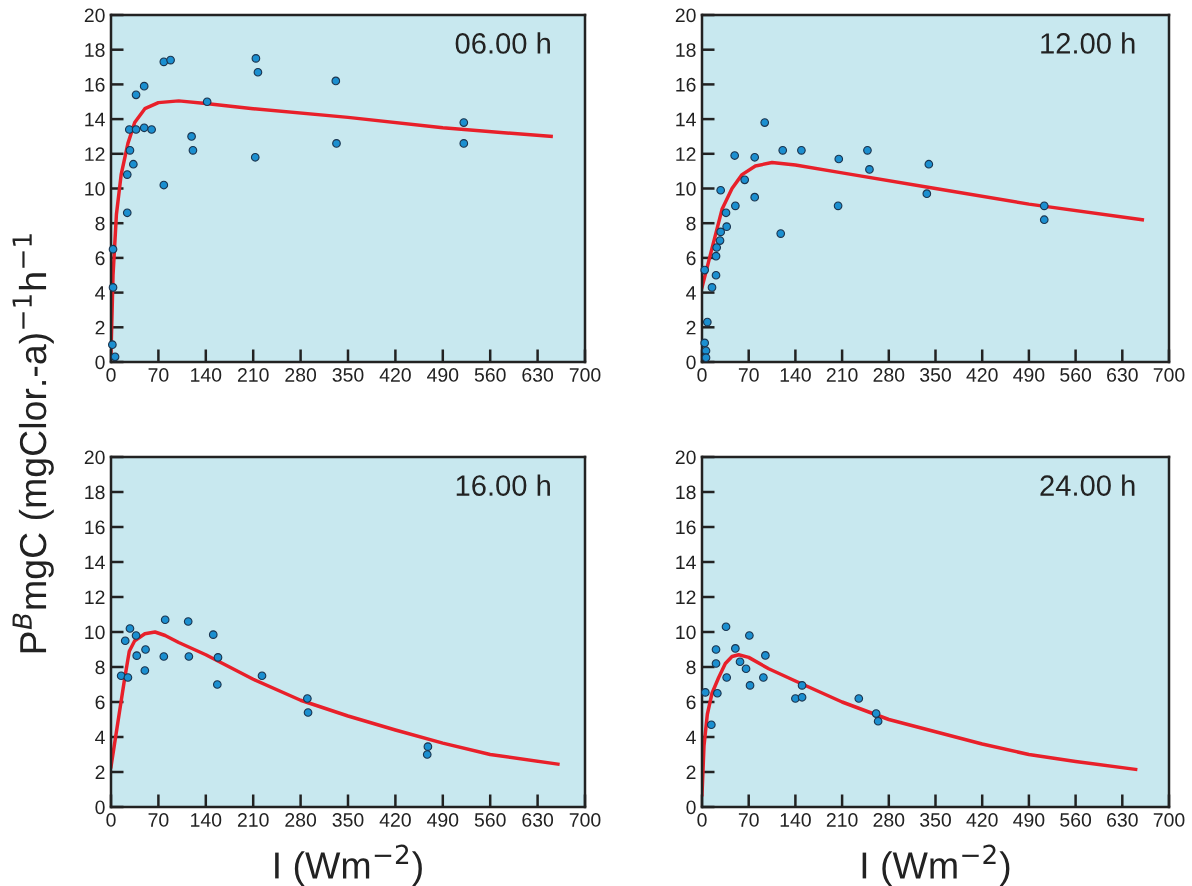  I want to click on x-tick-label: 280, so click(301, 820).